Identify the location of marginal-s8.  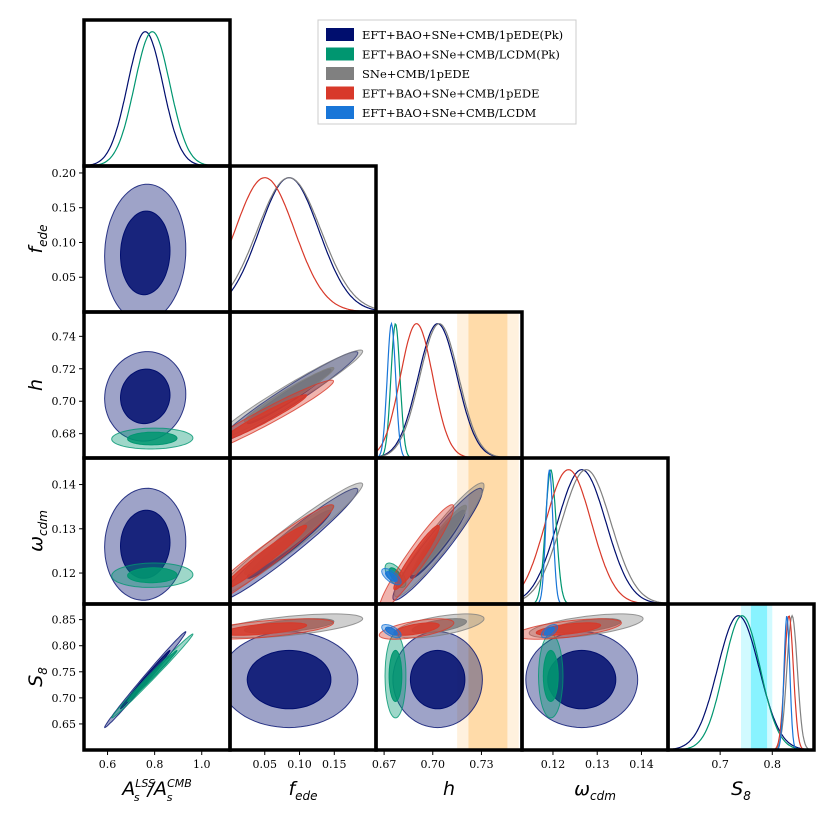
(741, 682).